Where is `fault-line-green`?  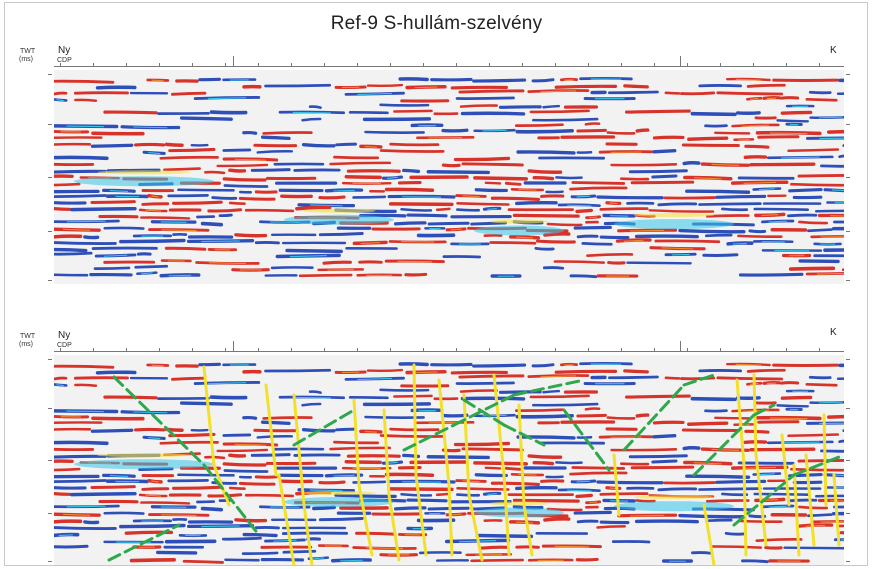 fault-line-green is located at coordinates (144, 542).